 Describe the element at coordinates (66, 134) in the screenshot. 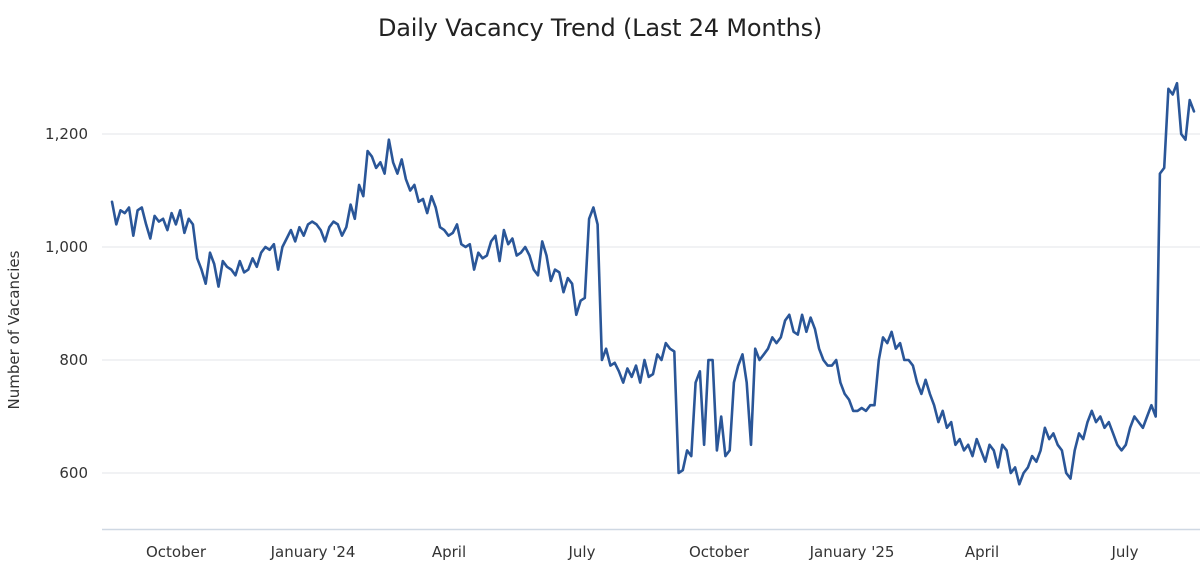

I see `y-tick-label: 1,200` at that location.